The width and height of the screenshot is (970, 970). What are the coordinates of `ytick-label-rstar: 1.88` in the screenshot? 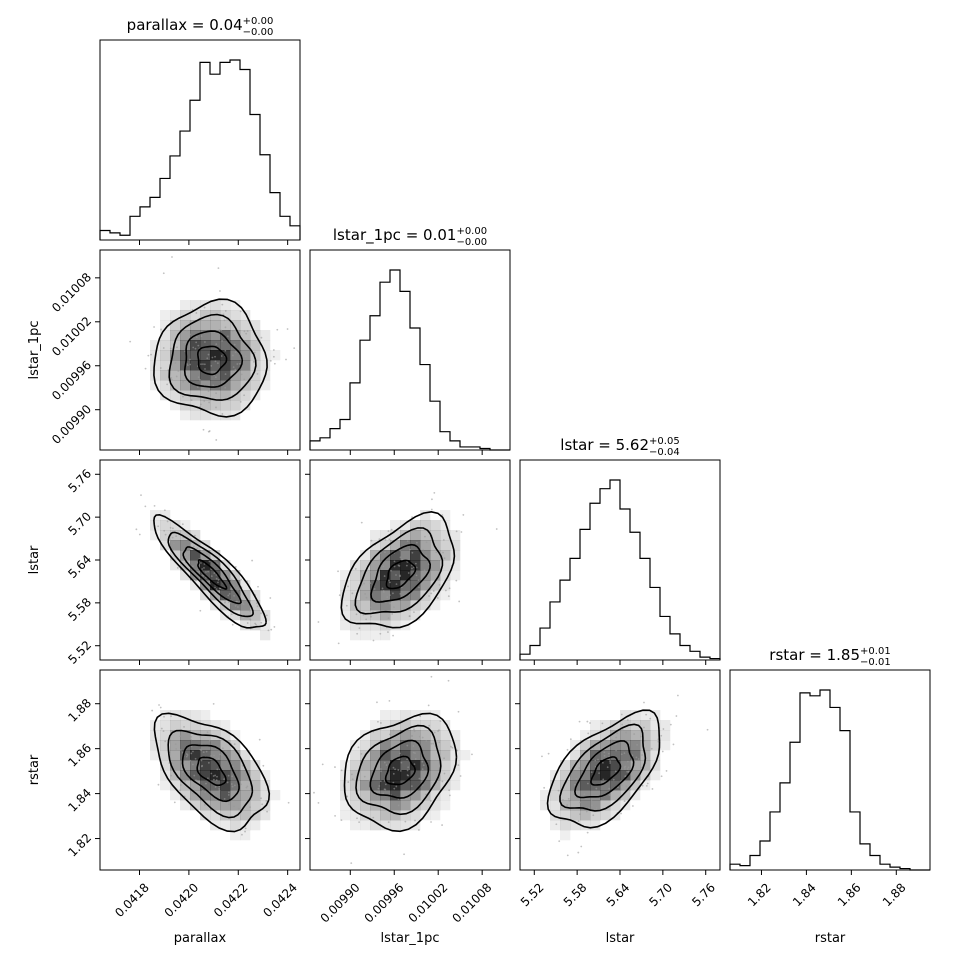 It's located at (79, 710).